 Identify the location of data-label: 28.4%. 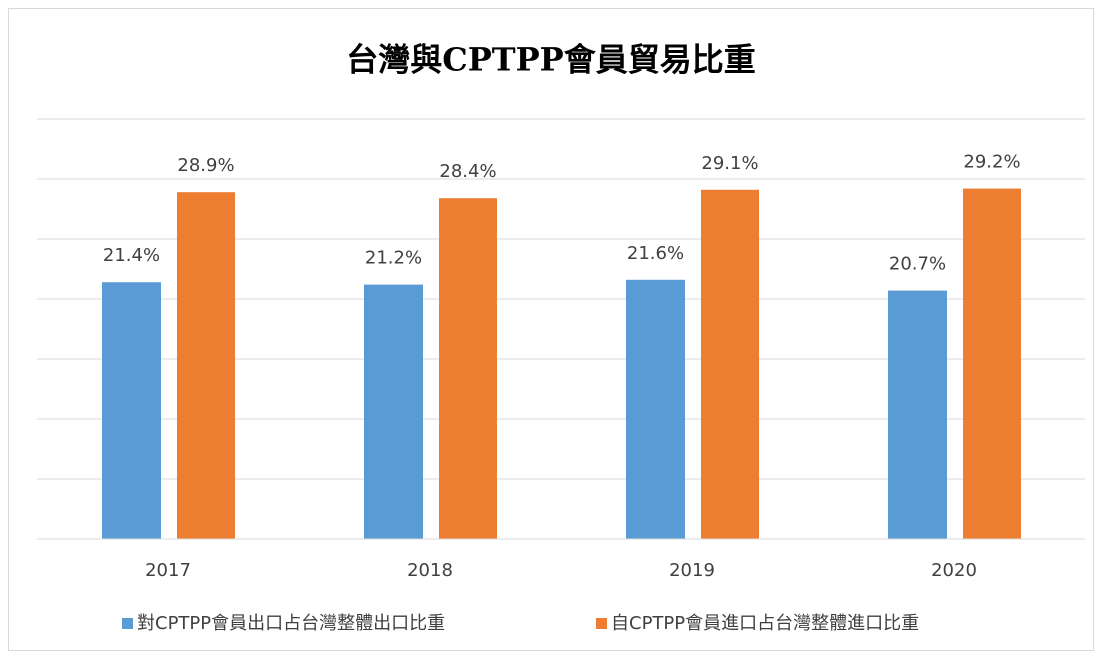
(467, 171).